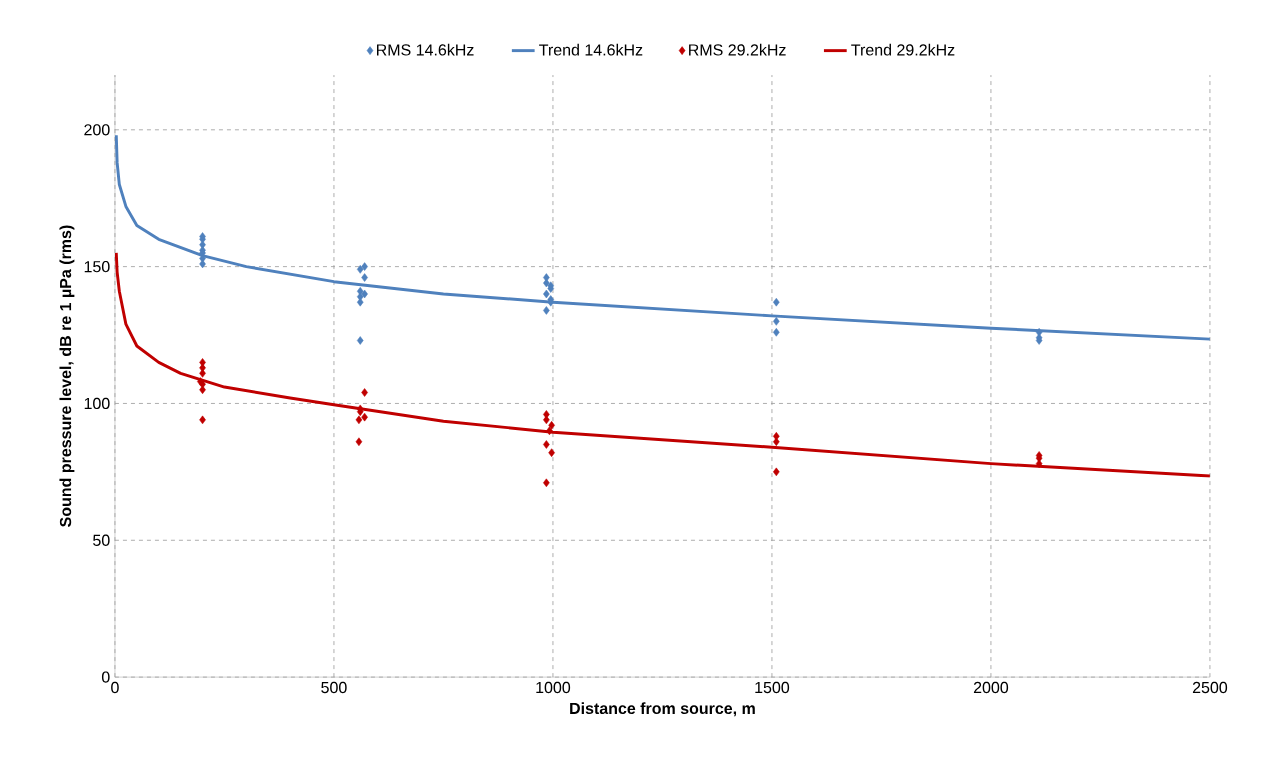 Image resolution: width=1271 pixels, height=760 pixels. What do you see at coordinates (115, 687) in the screenshot?
I see `x-tick-label: 0` at bounding box center [115, 687].